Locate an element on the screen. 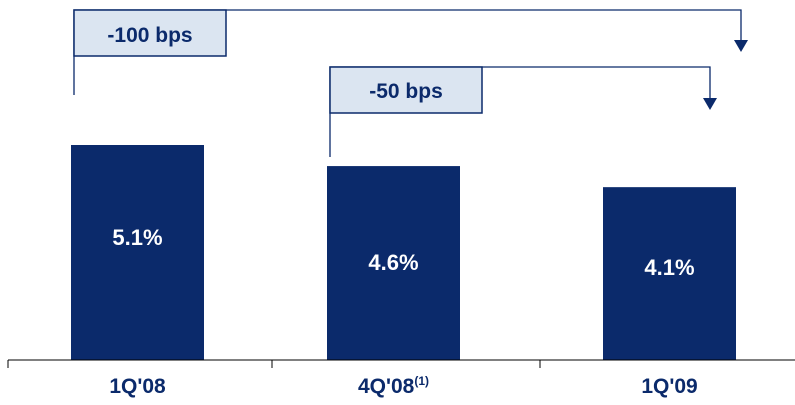  callout-label: -50 bps is located at coordinates (406, 91).